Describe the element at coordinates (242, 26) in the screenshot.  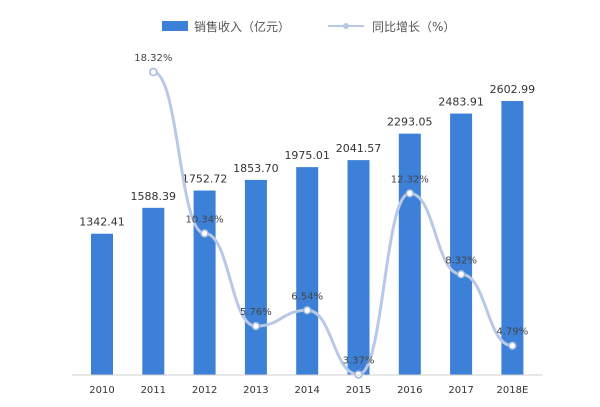
I see `legend-label-bar: 销售收入（亿元）` at that location.